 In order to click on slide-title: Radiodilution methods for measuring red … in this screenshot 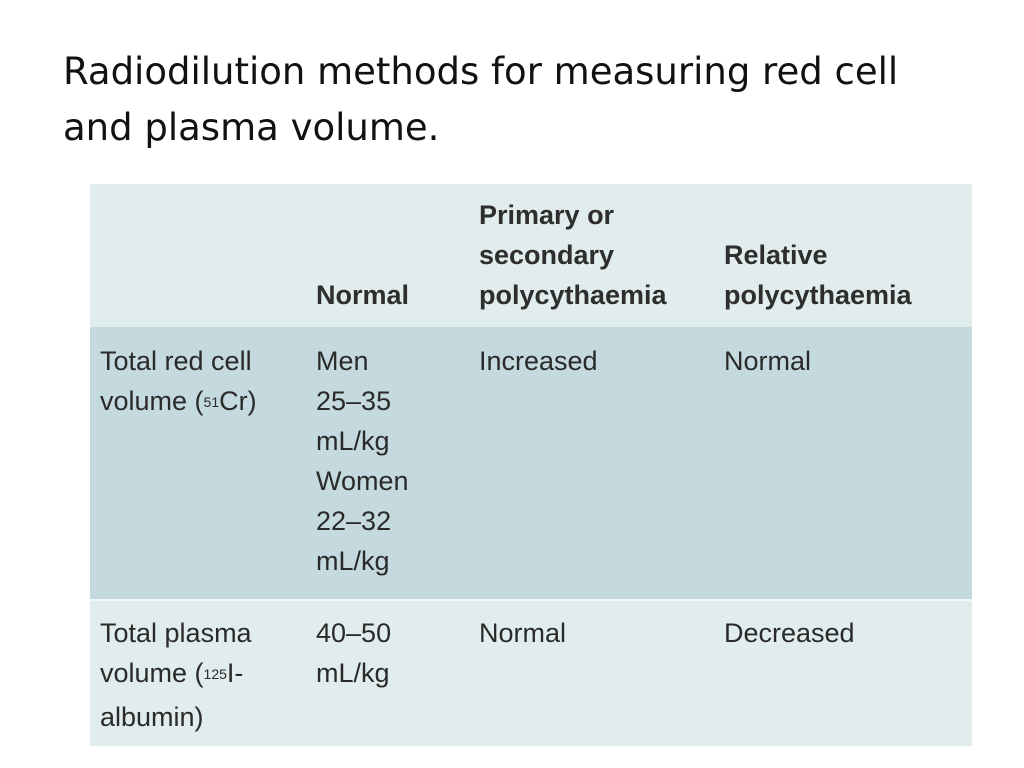, I will do `click(513, 100)`.